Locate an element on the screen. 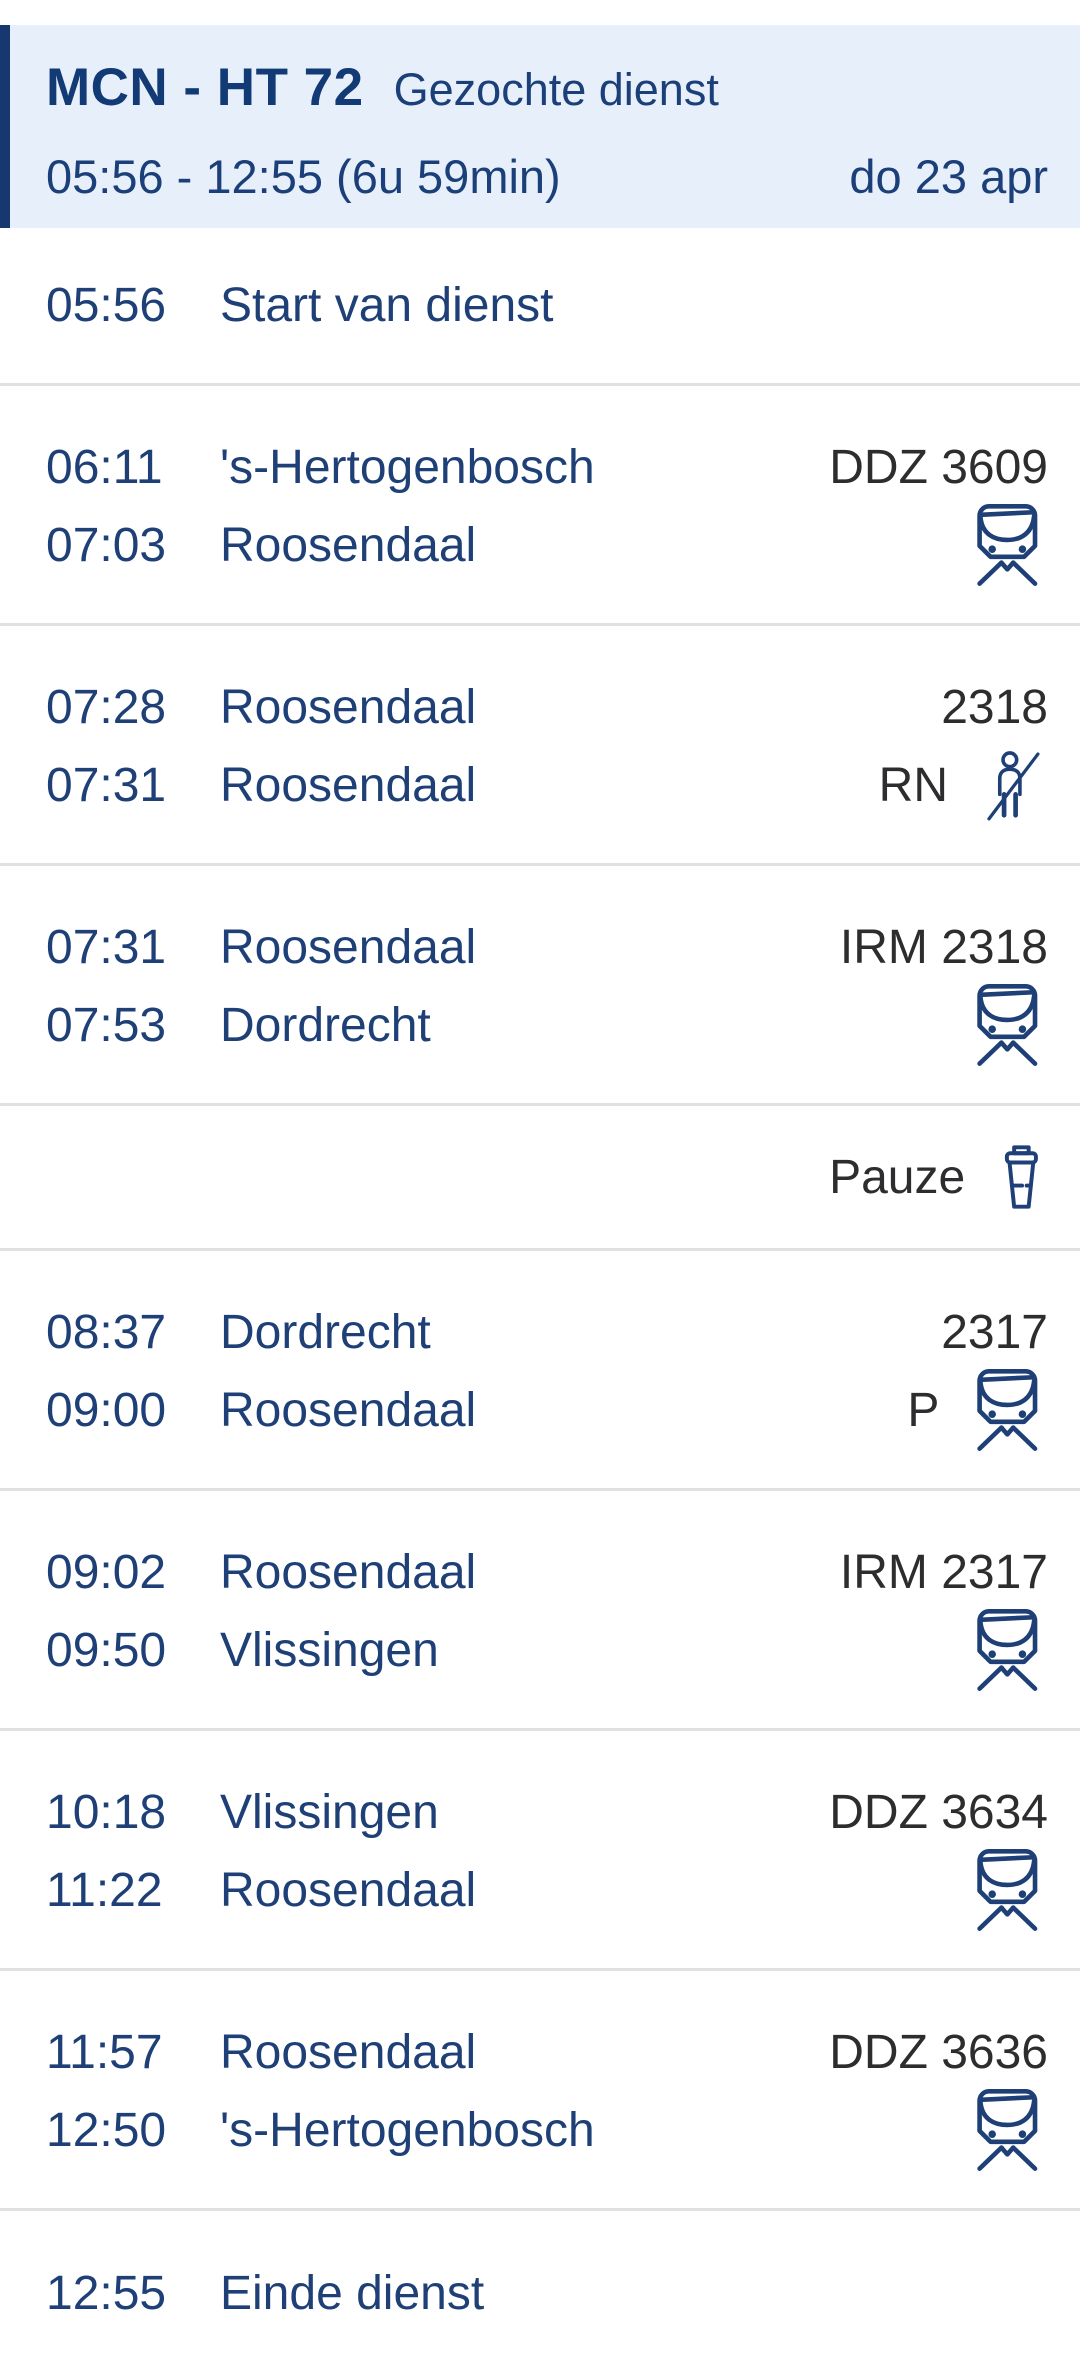 The width and height of the screenshot is (1080, 2376). train-number: DDZ 3636 is located at coordinates (938, 2052).